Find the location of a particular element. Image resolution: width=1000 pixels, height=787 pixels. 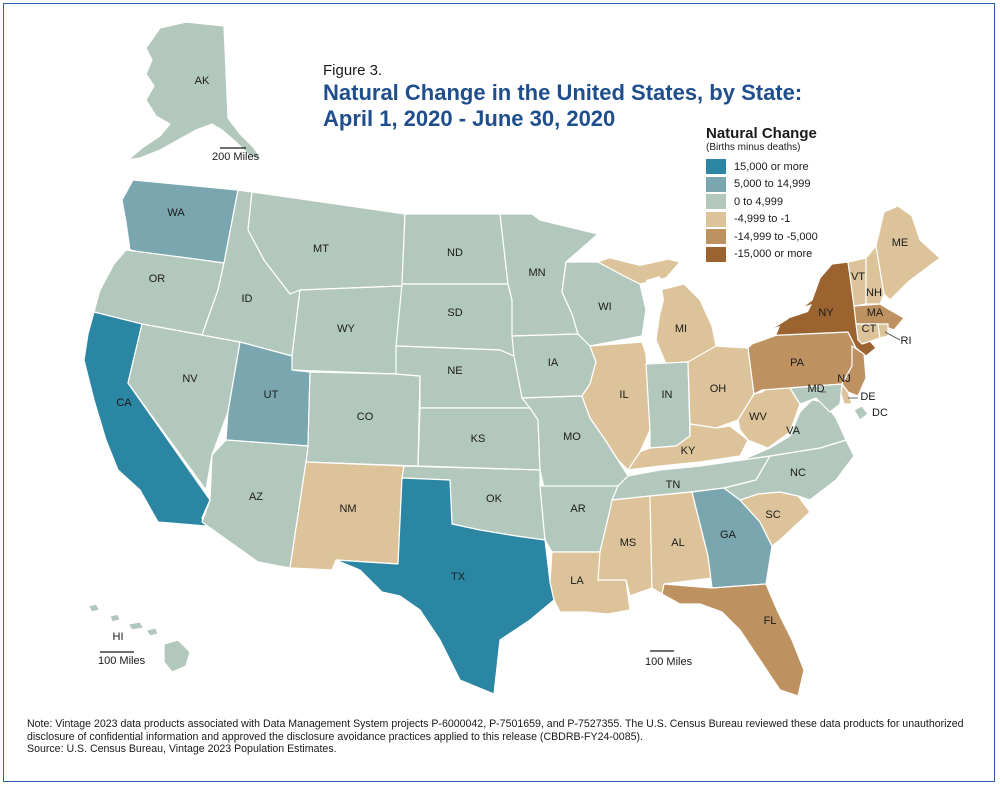

state-label-NJ: NJ is located at coordinates (843, 379).